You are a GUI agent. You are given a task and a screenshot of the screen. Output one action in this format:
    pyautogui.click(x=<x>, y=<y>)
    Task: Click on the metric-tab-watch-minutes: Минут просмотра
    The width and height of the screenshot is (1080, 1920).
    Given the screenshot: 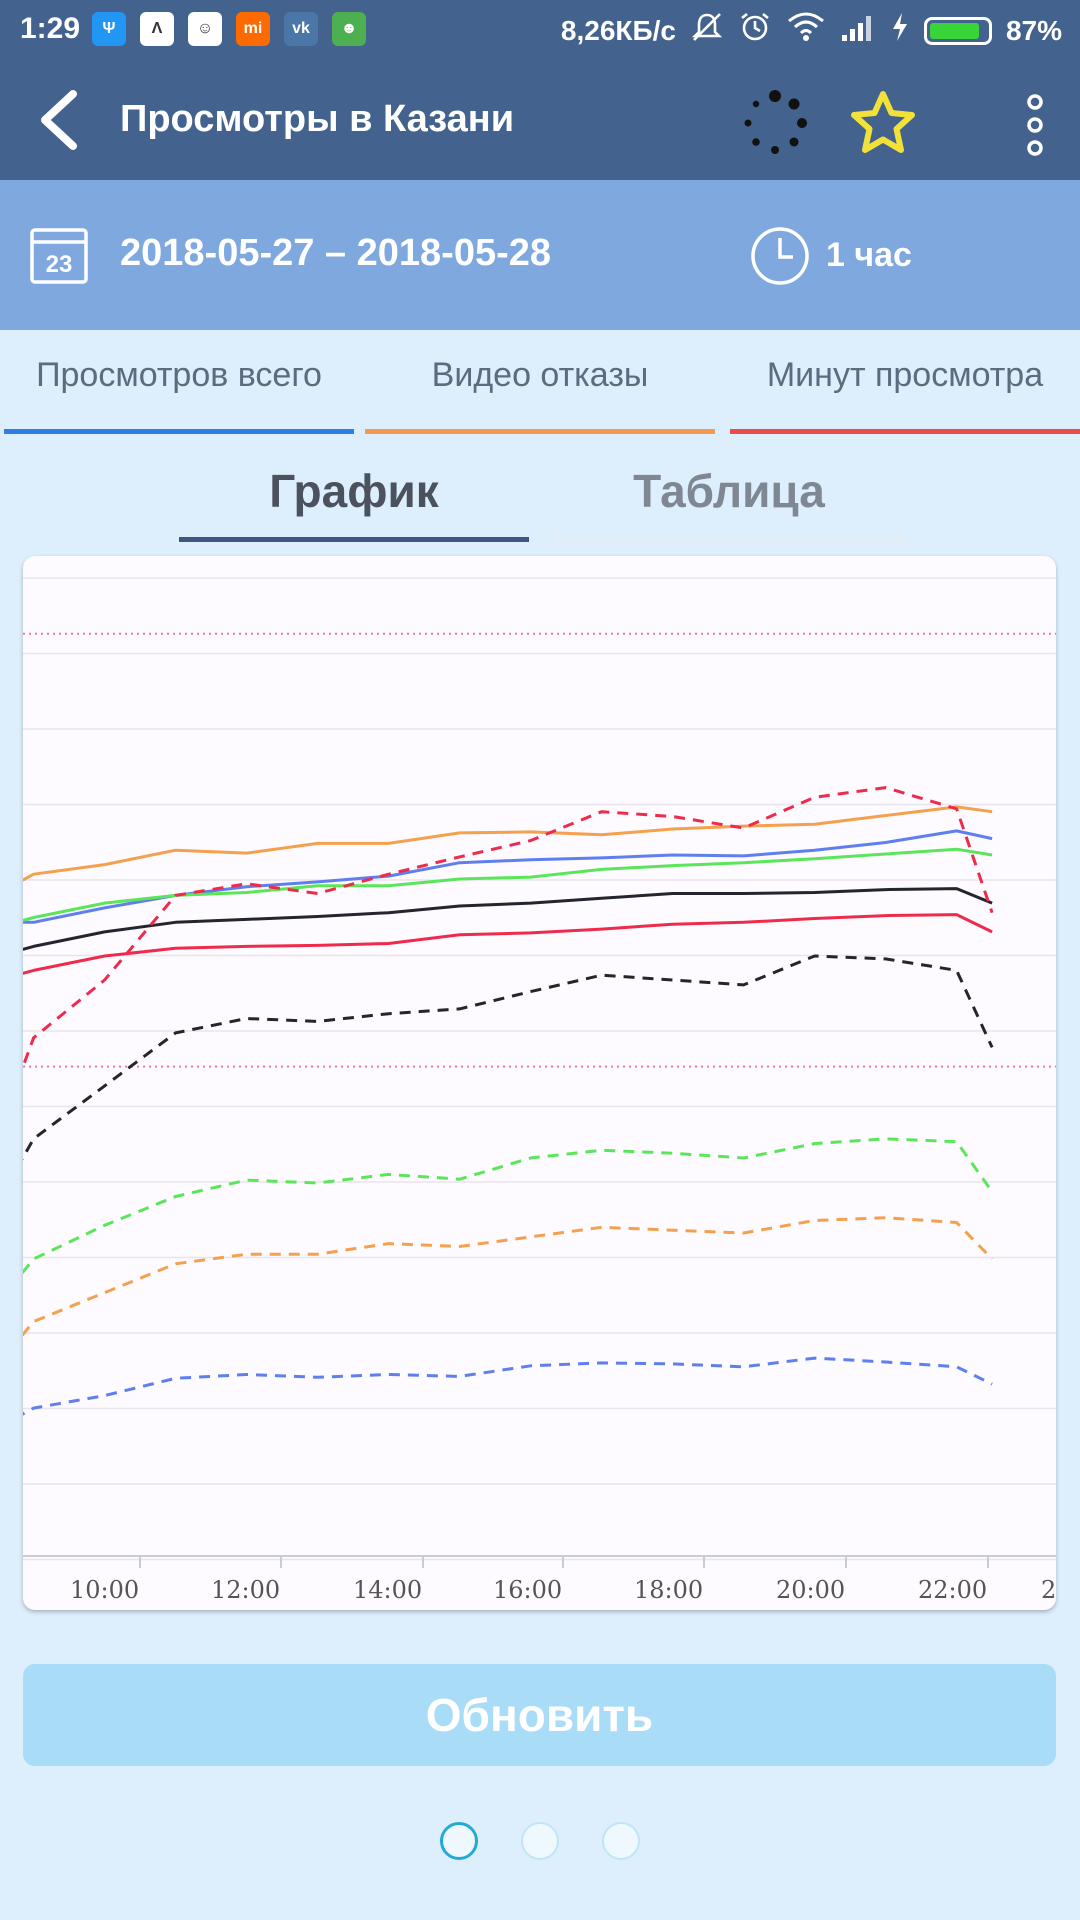 What is the action you would take?
    pyautogui.click(x=905, y=382)
    